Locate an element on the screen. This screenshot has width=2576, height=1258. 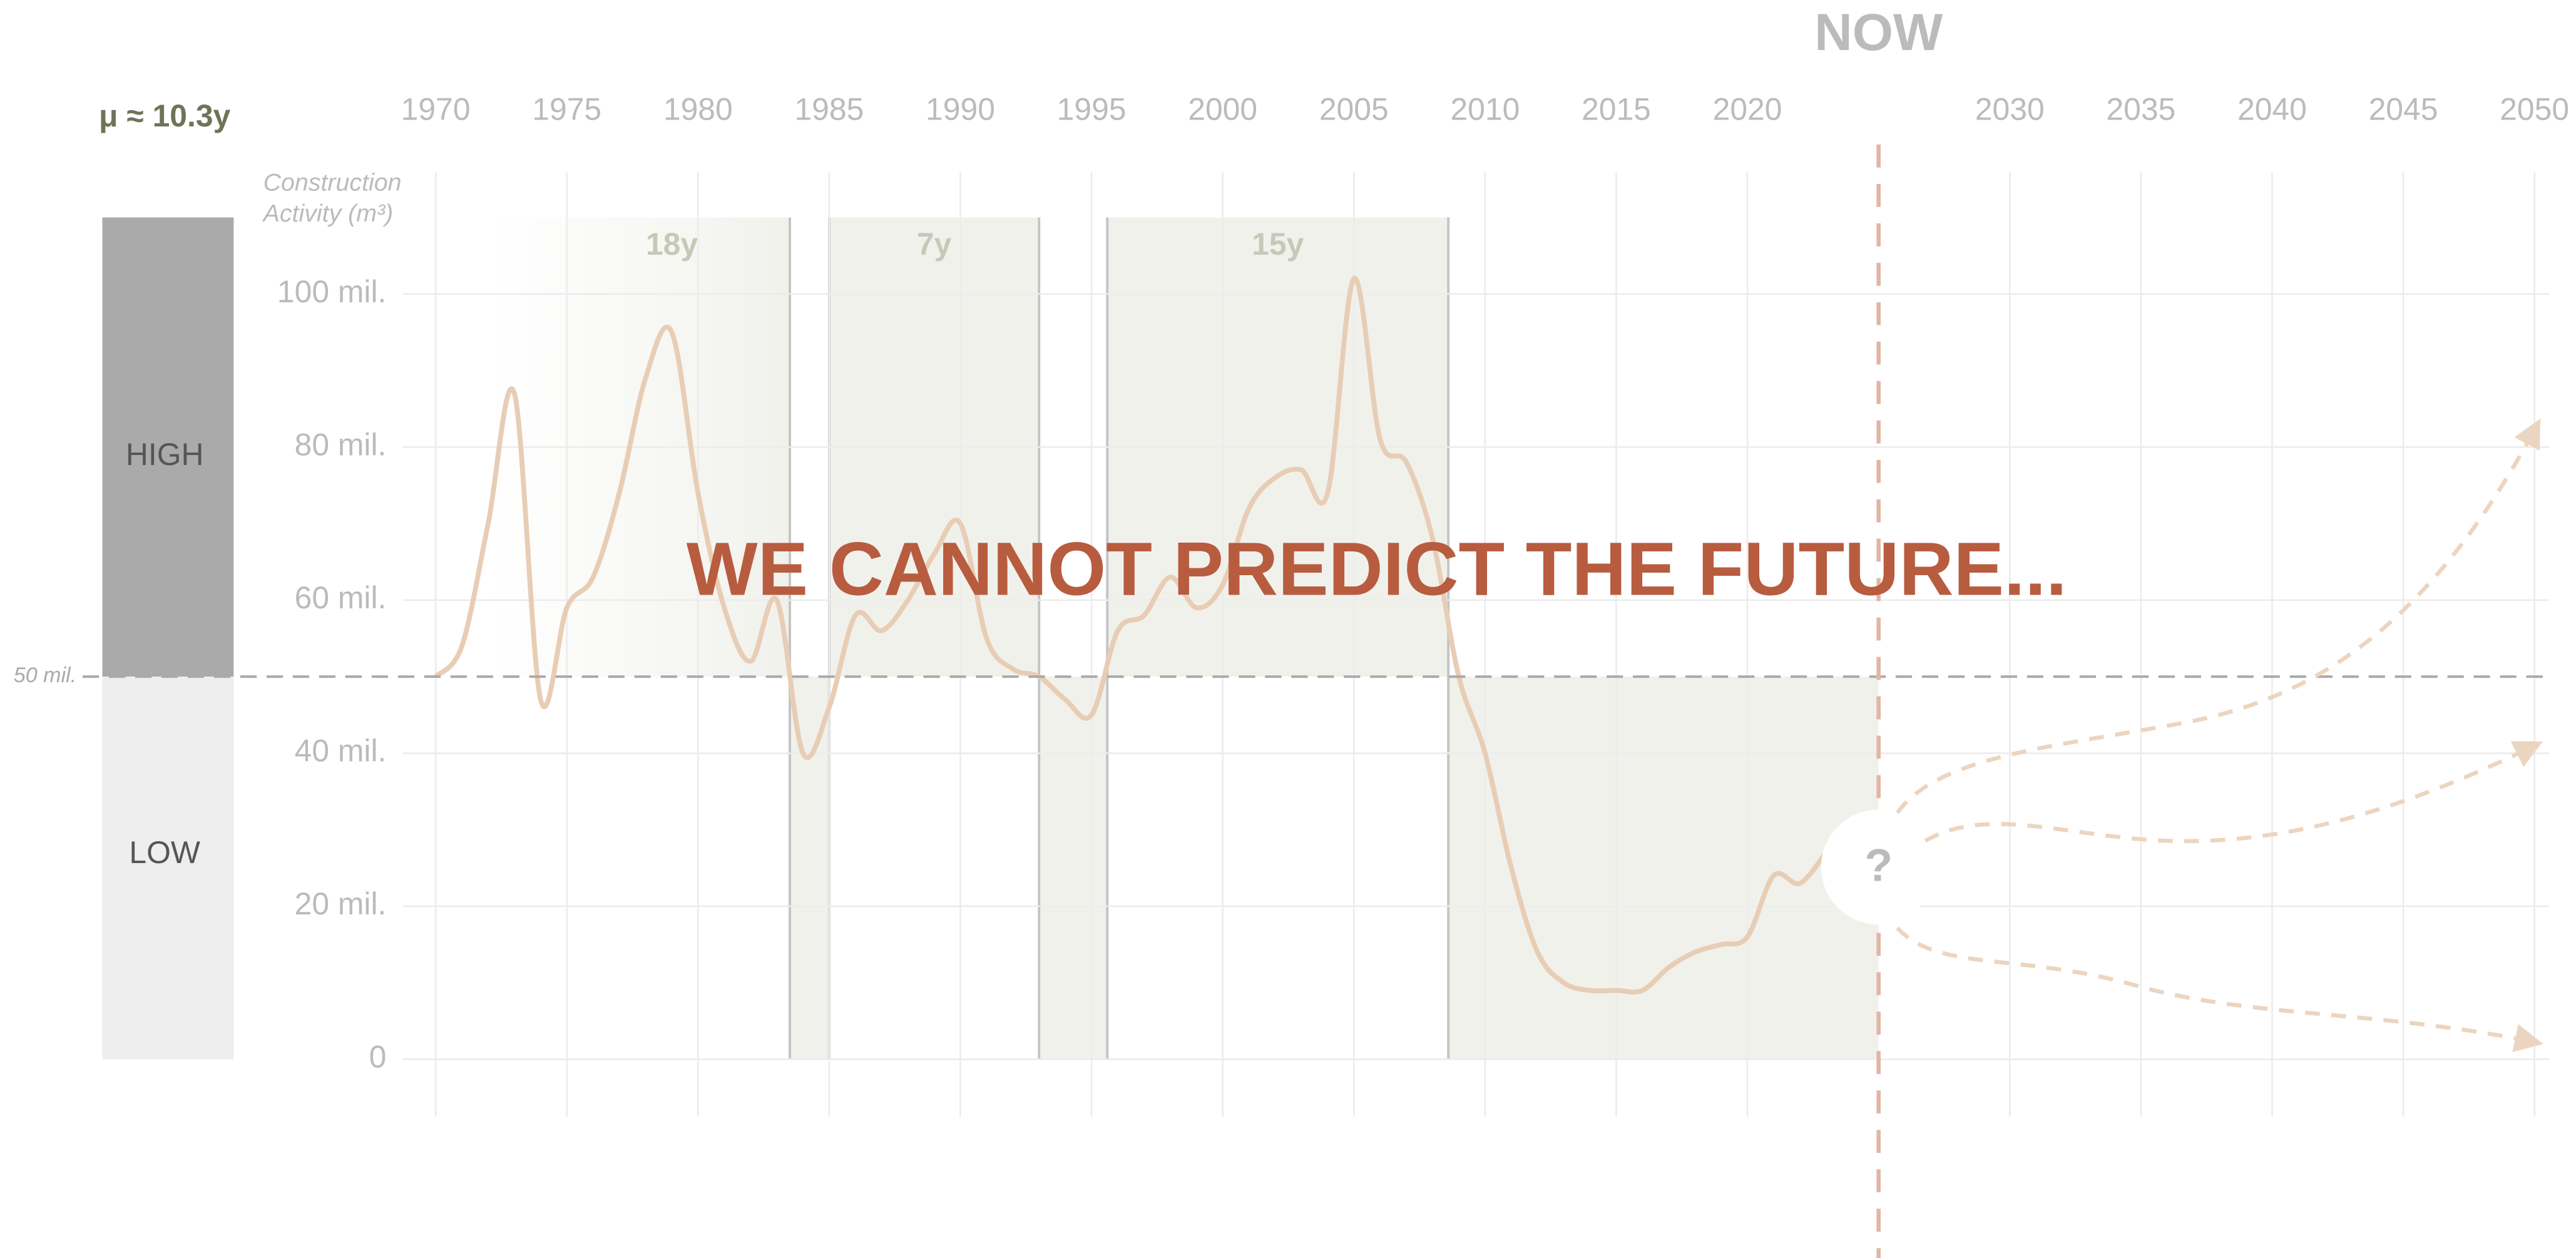
now-label: NOW is located at coordinates (1878, 32).